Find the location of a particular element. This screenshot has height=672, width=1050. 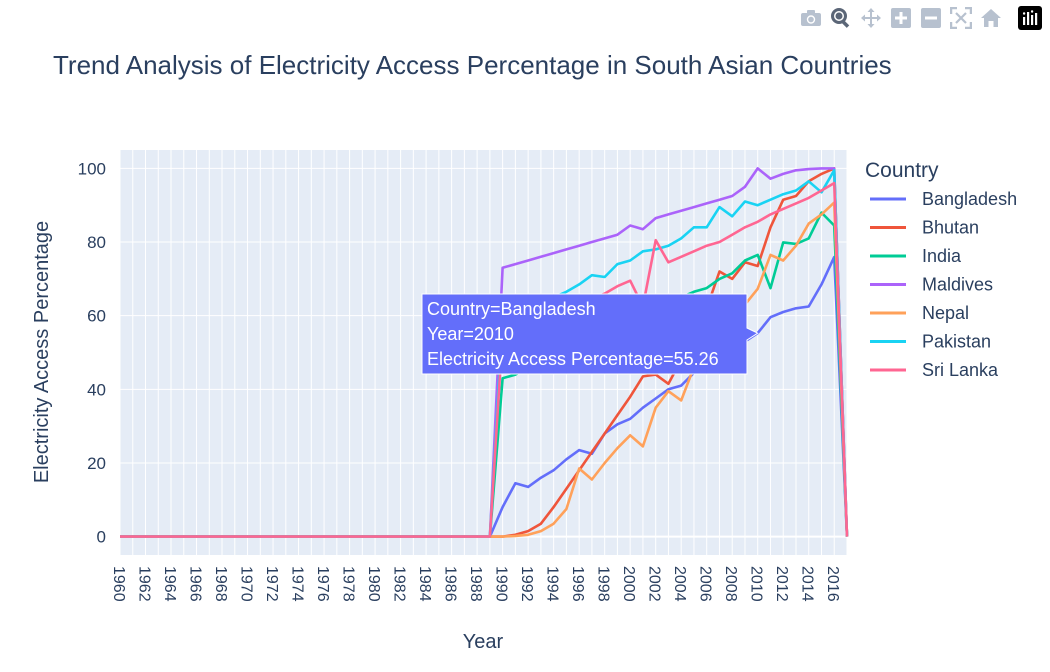

x-tick-label: 1962 is located at coordinates (144, 584).